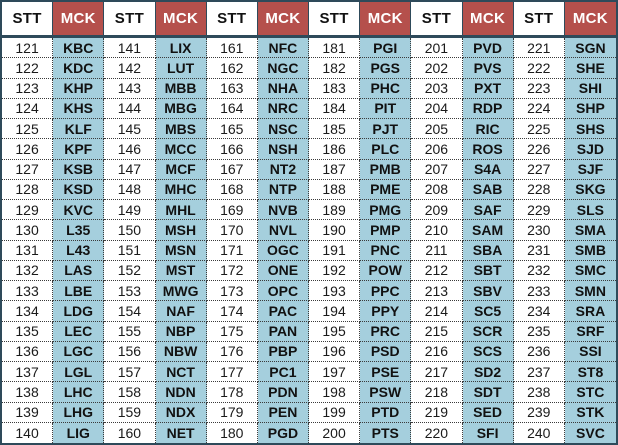 The width and height of the screenshot is (618, 445). What do you see at coordinates (232, 372) in the screenshot?
I see `stt-cell: 177` at bounding box center [232, 372].